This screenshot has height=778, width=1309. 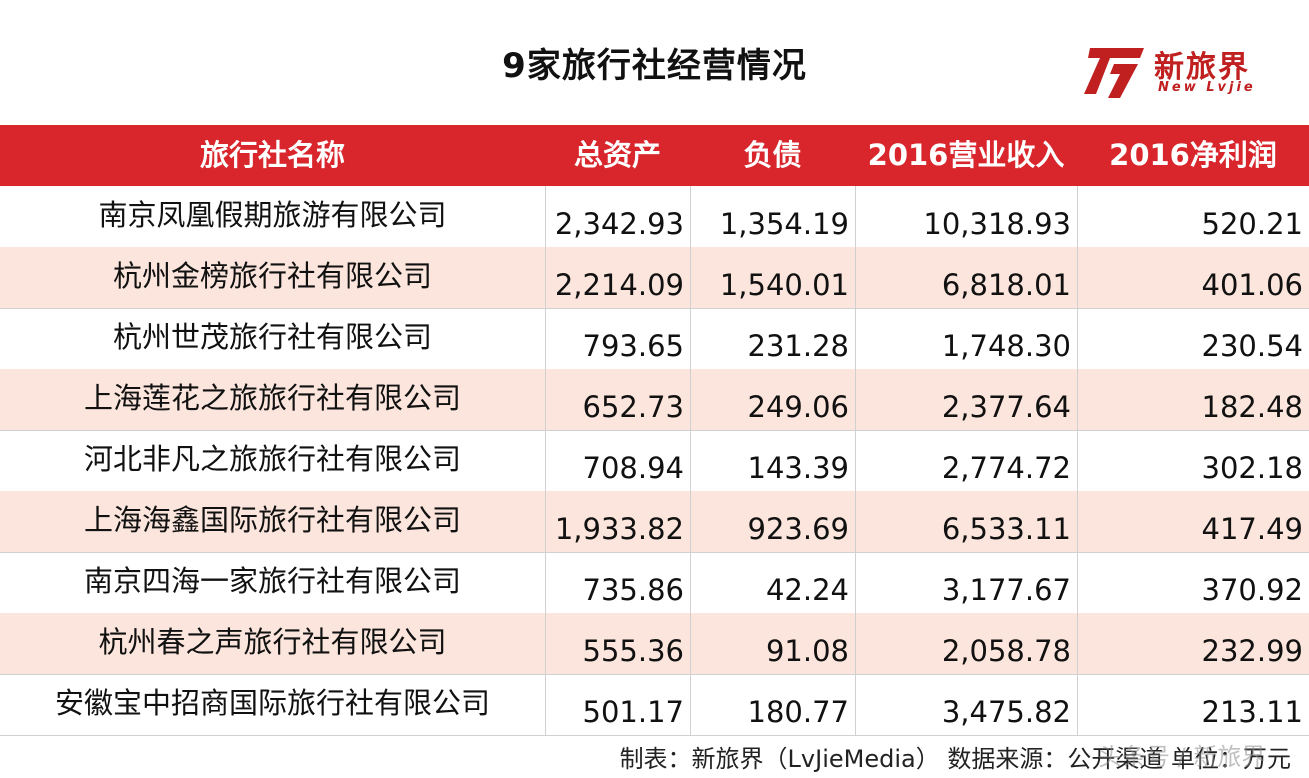 What do you see at coordinates (798, 346) in the screenshot?
I see `cell-liabilities: 231.28` at bounding box center [798, 346].